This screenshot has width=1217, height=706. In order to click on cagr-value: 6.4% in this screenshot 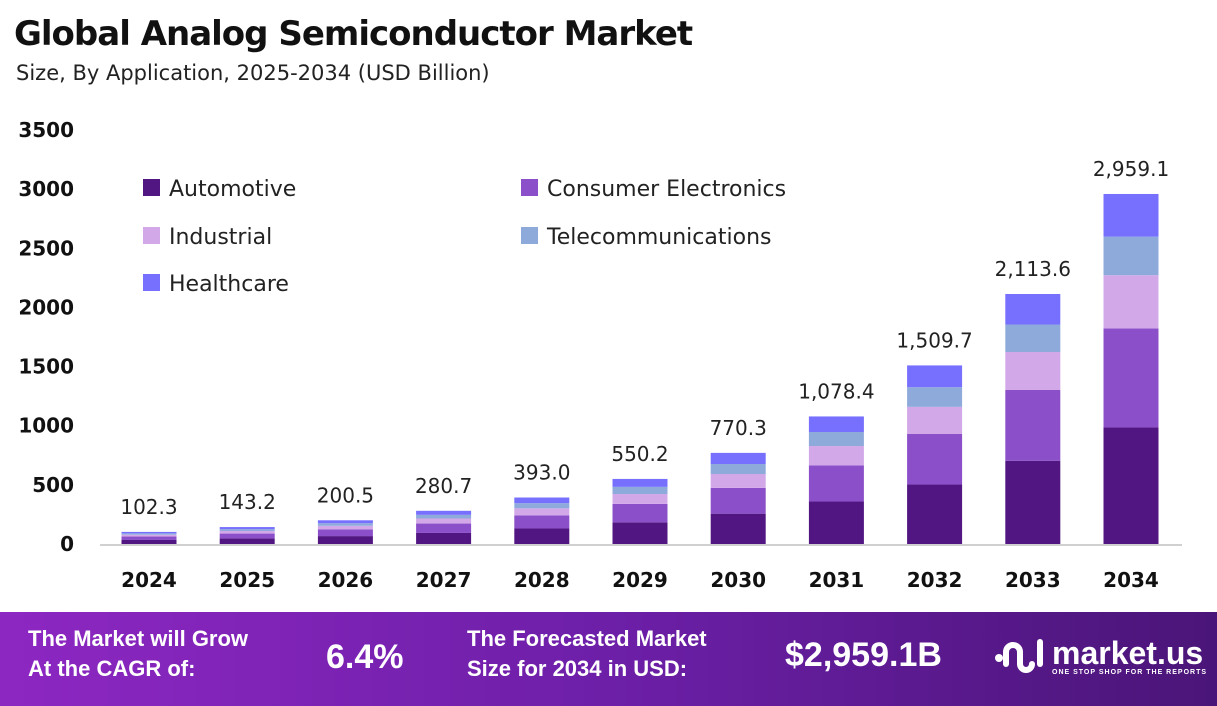, I will do `click(365, 657)`.